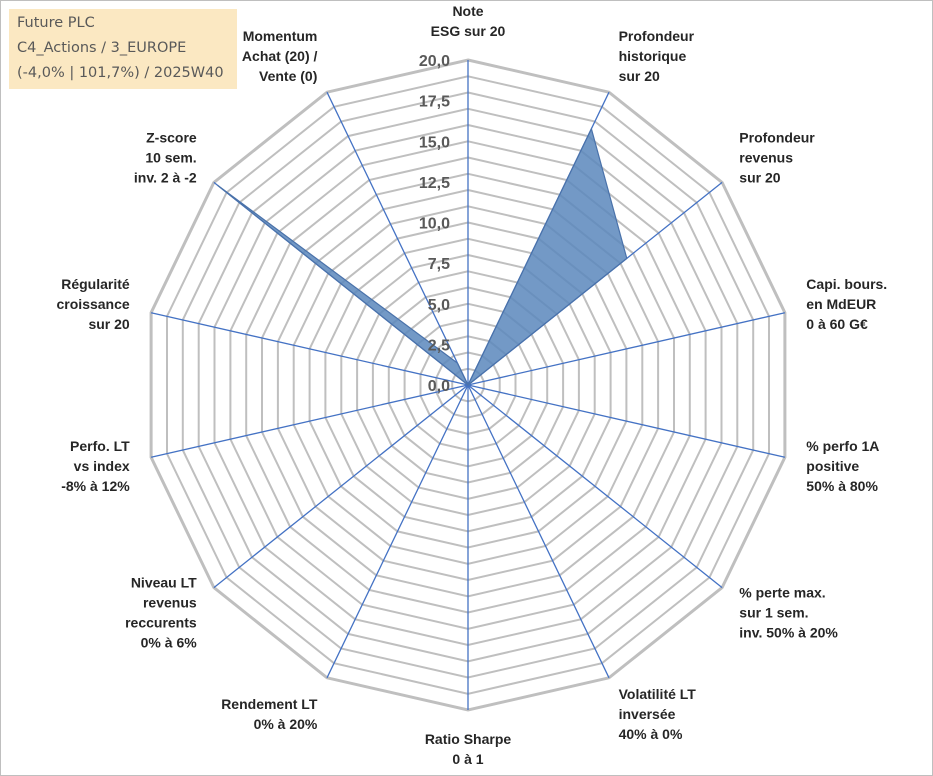 Image resolution: width=933 pixels, height=776 pixels. Describe the element at coordinates (439, 345) in the screenshot. I see `tick-label: 2,5` at that location.